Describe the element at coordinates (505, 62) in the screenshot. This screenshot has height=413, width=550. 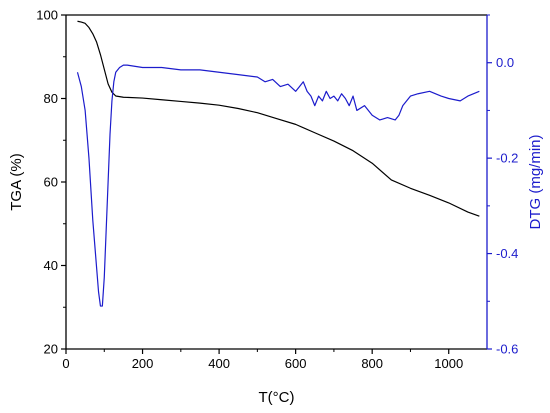
I see `y-right-tick-label: 0.0` at that location.